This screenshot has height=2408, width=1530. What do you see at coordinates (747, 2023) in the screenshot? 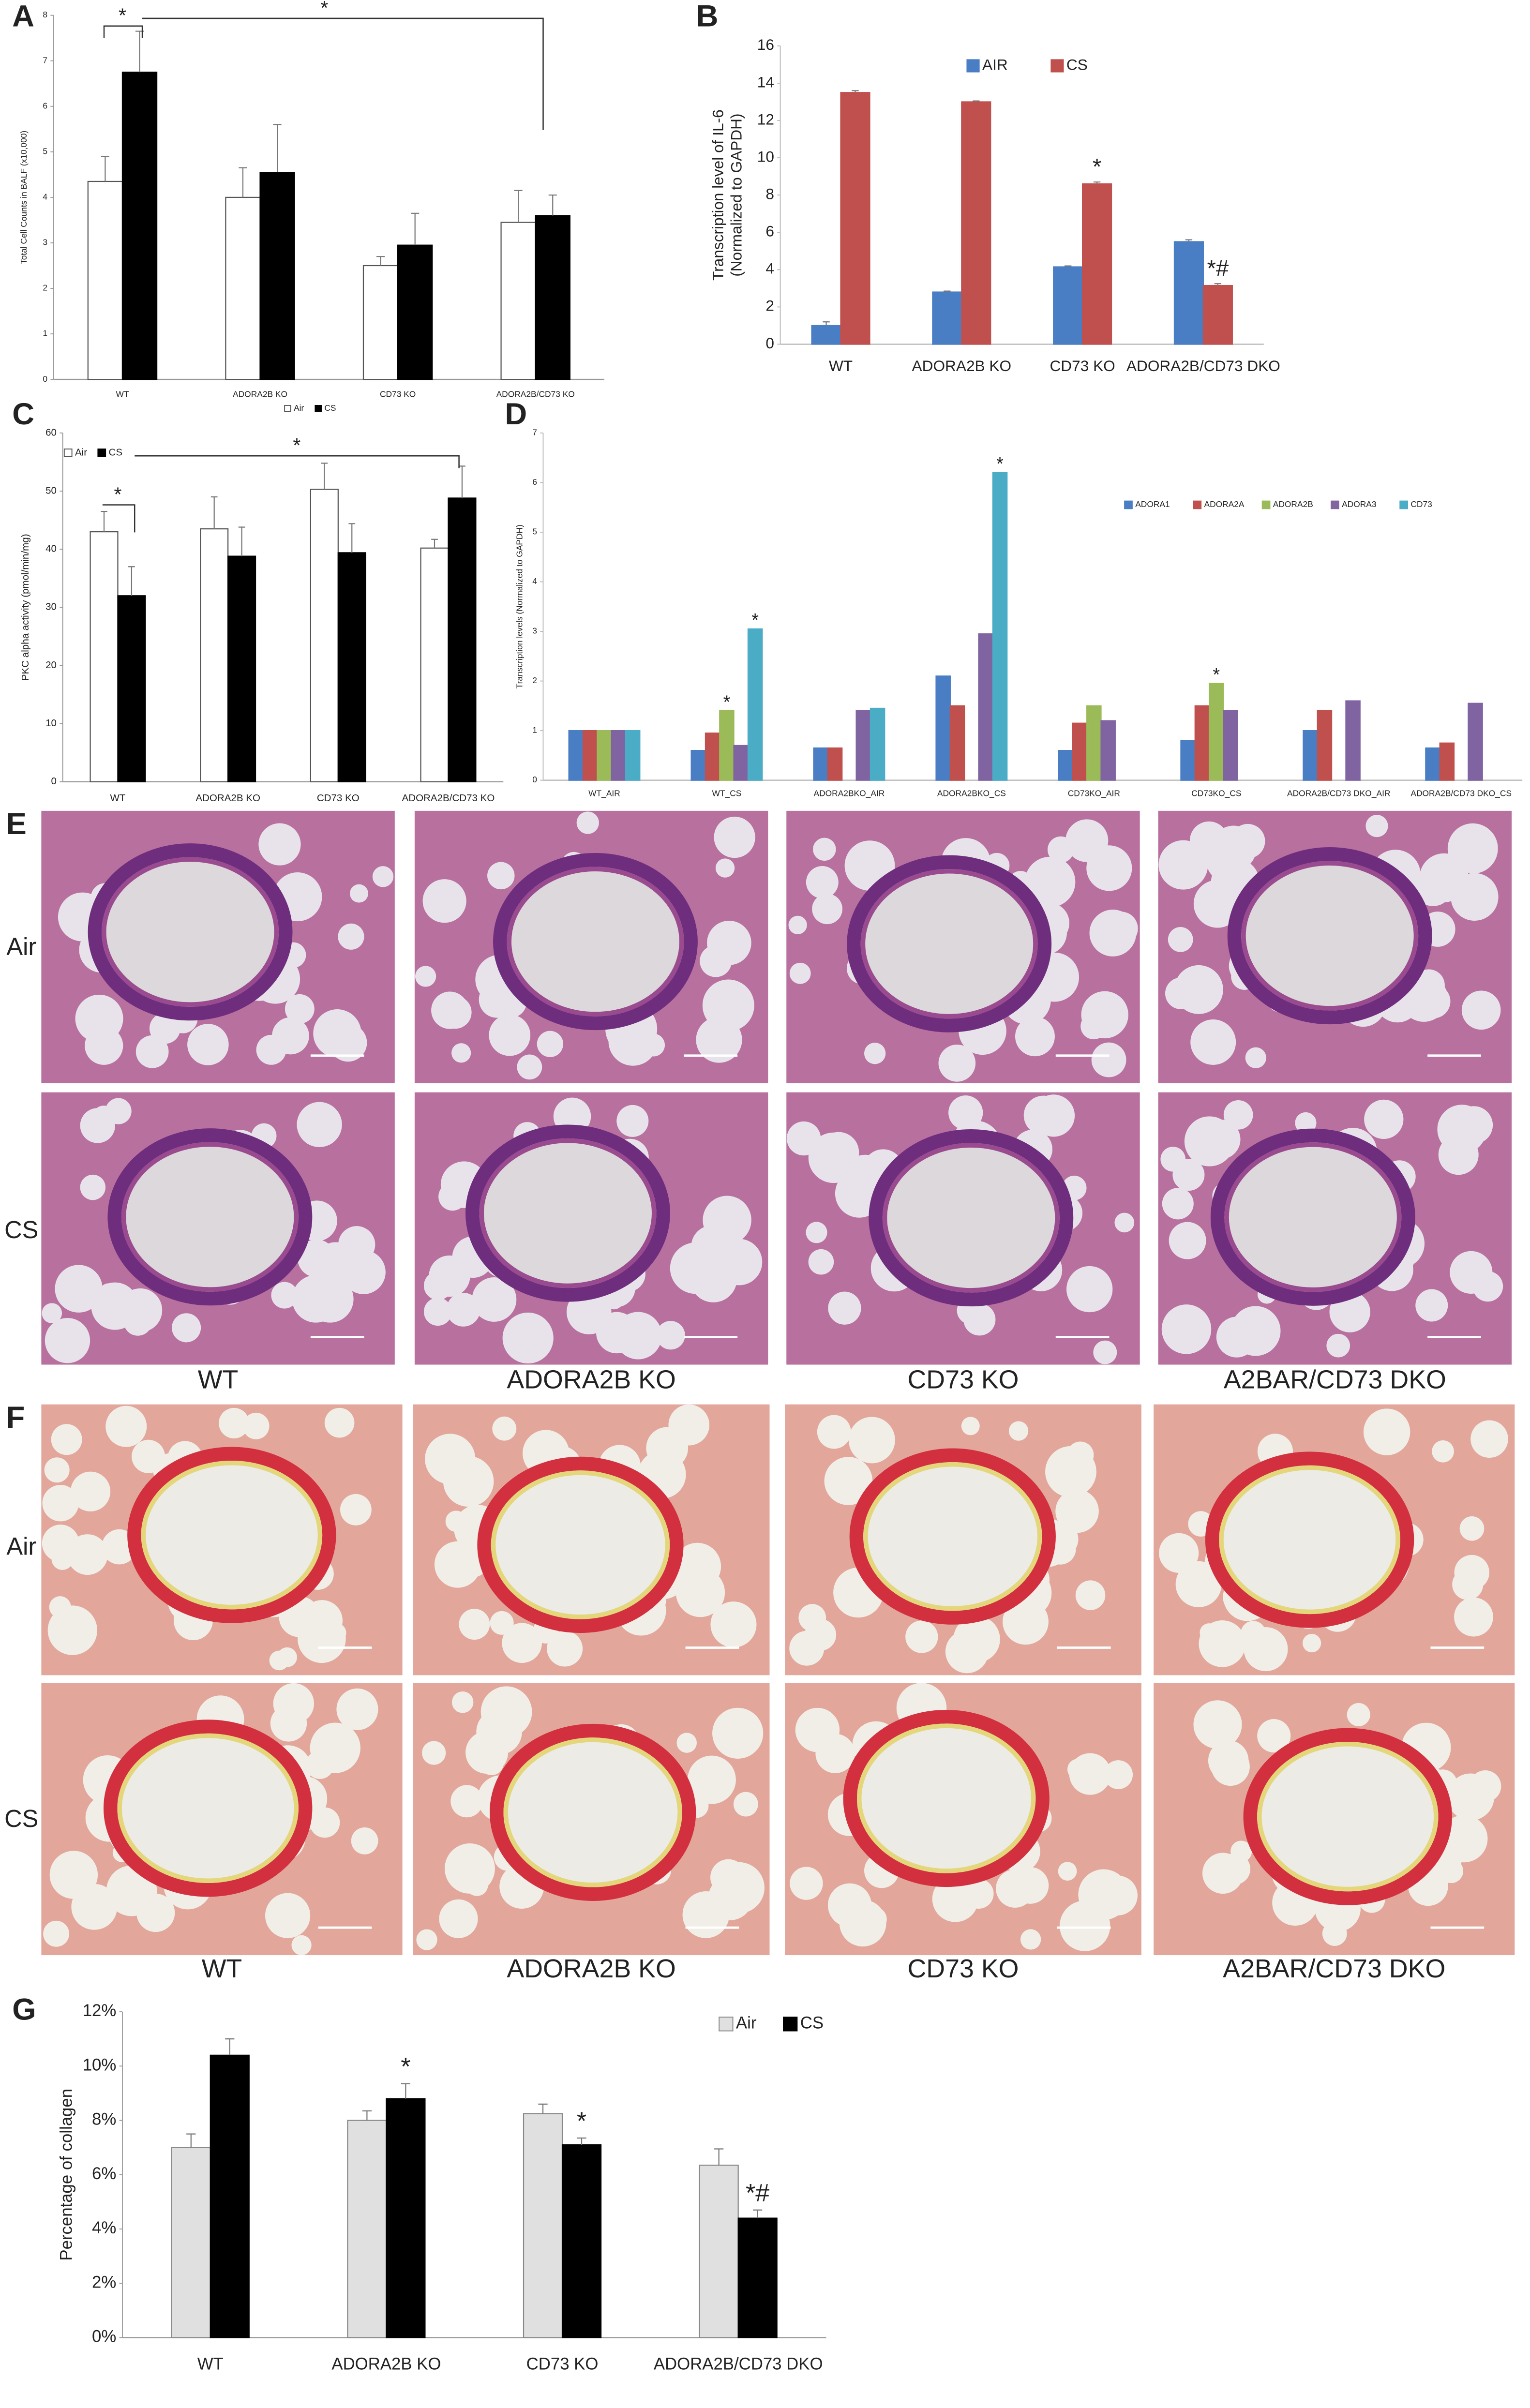
I see `legend-label: Air` at bounding box center [747, 2023].